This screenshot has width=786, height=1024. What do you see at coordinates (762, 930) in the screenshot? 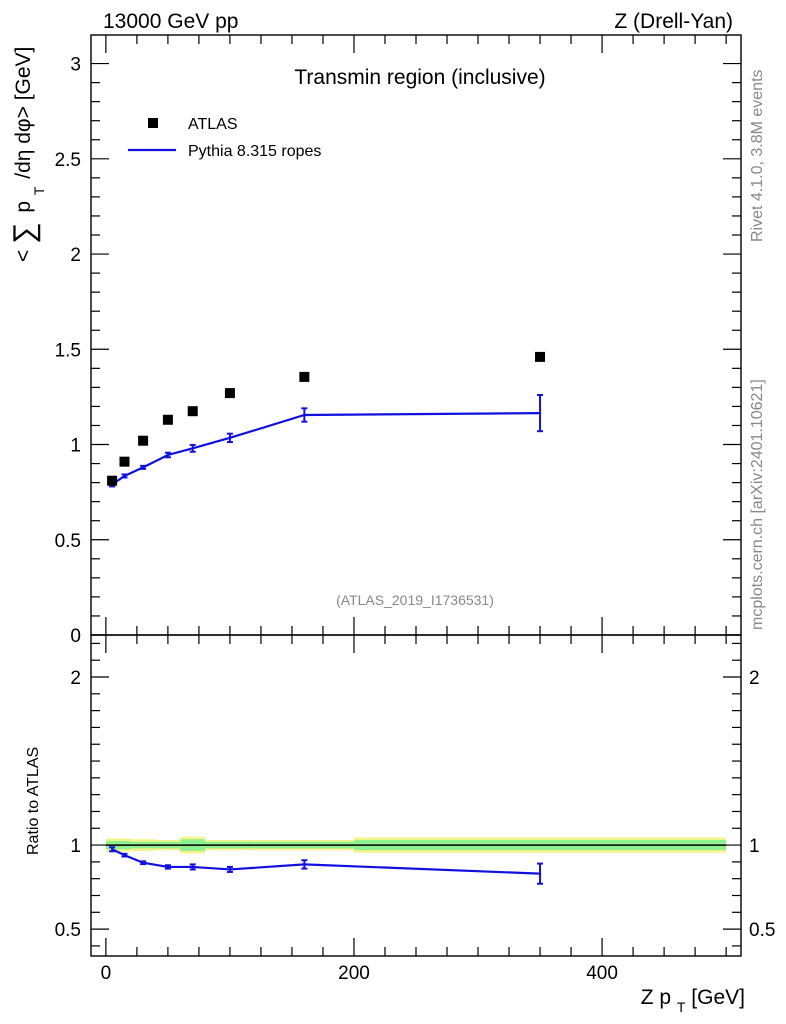
I see `ratio-ytick-label-right: 0.5` at bounding box center [762, 930].